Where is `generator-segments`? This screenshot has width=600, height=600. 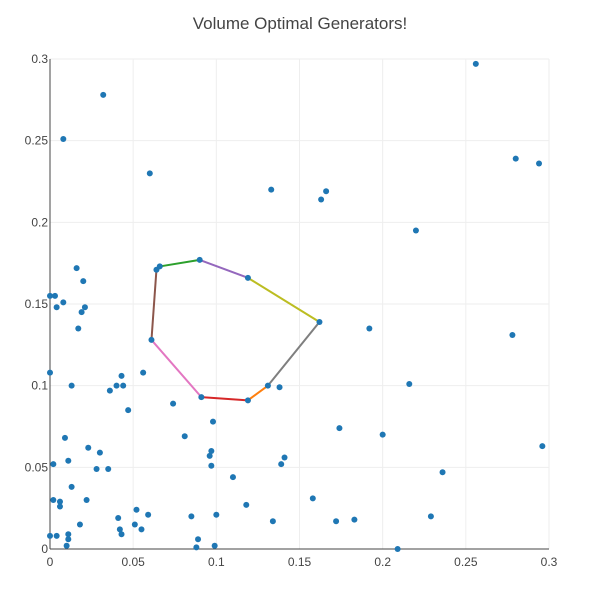
generator-segments is located at coordinates (235, 330).